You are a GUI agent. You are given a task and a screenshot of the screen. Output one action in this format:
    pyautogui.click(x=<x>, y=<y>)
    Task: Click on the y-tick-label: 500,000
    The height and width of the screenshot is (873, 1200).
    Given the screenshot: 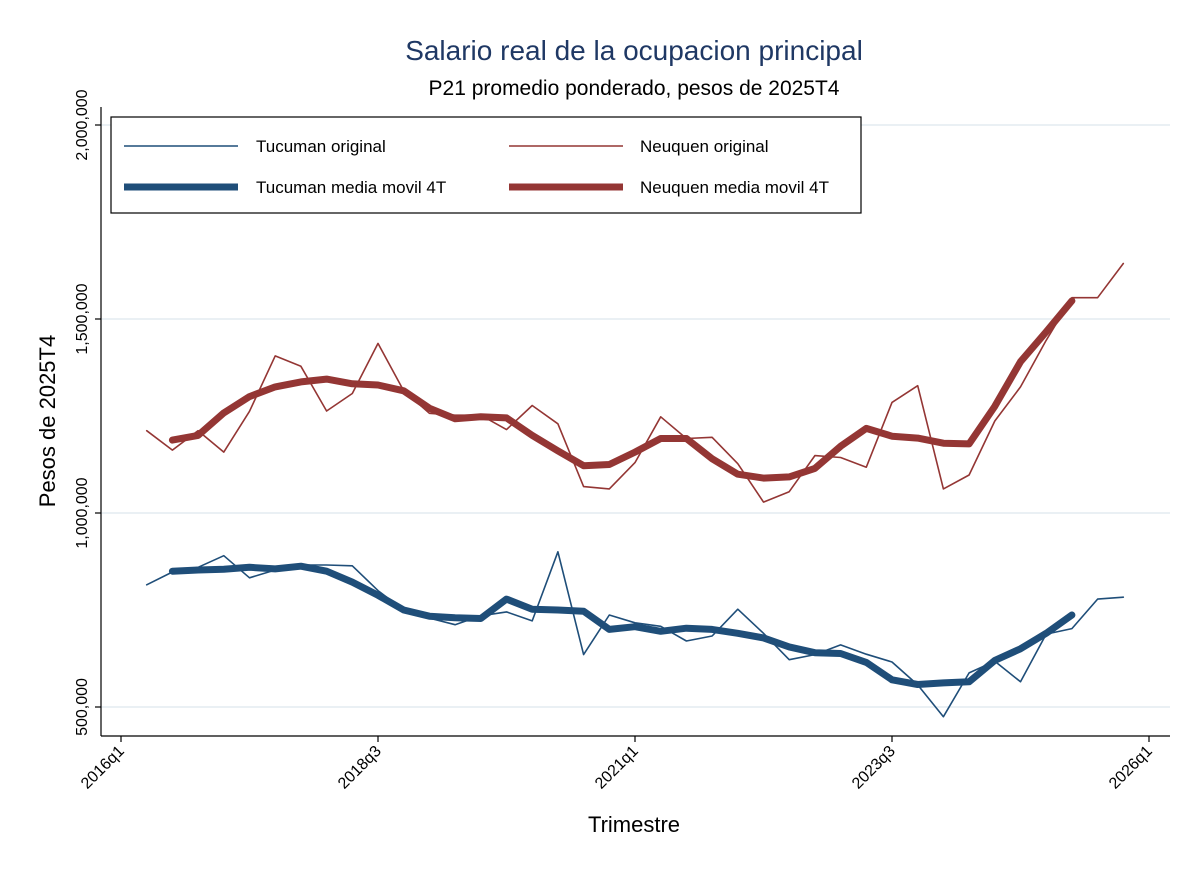 What is the action you would take?
    pyautogui.click(x=82, y=707)
    